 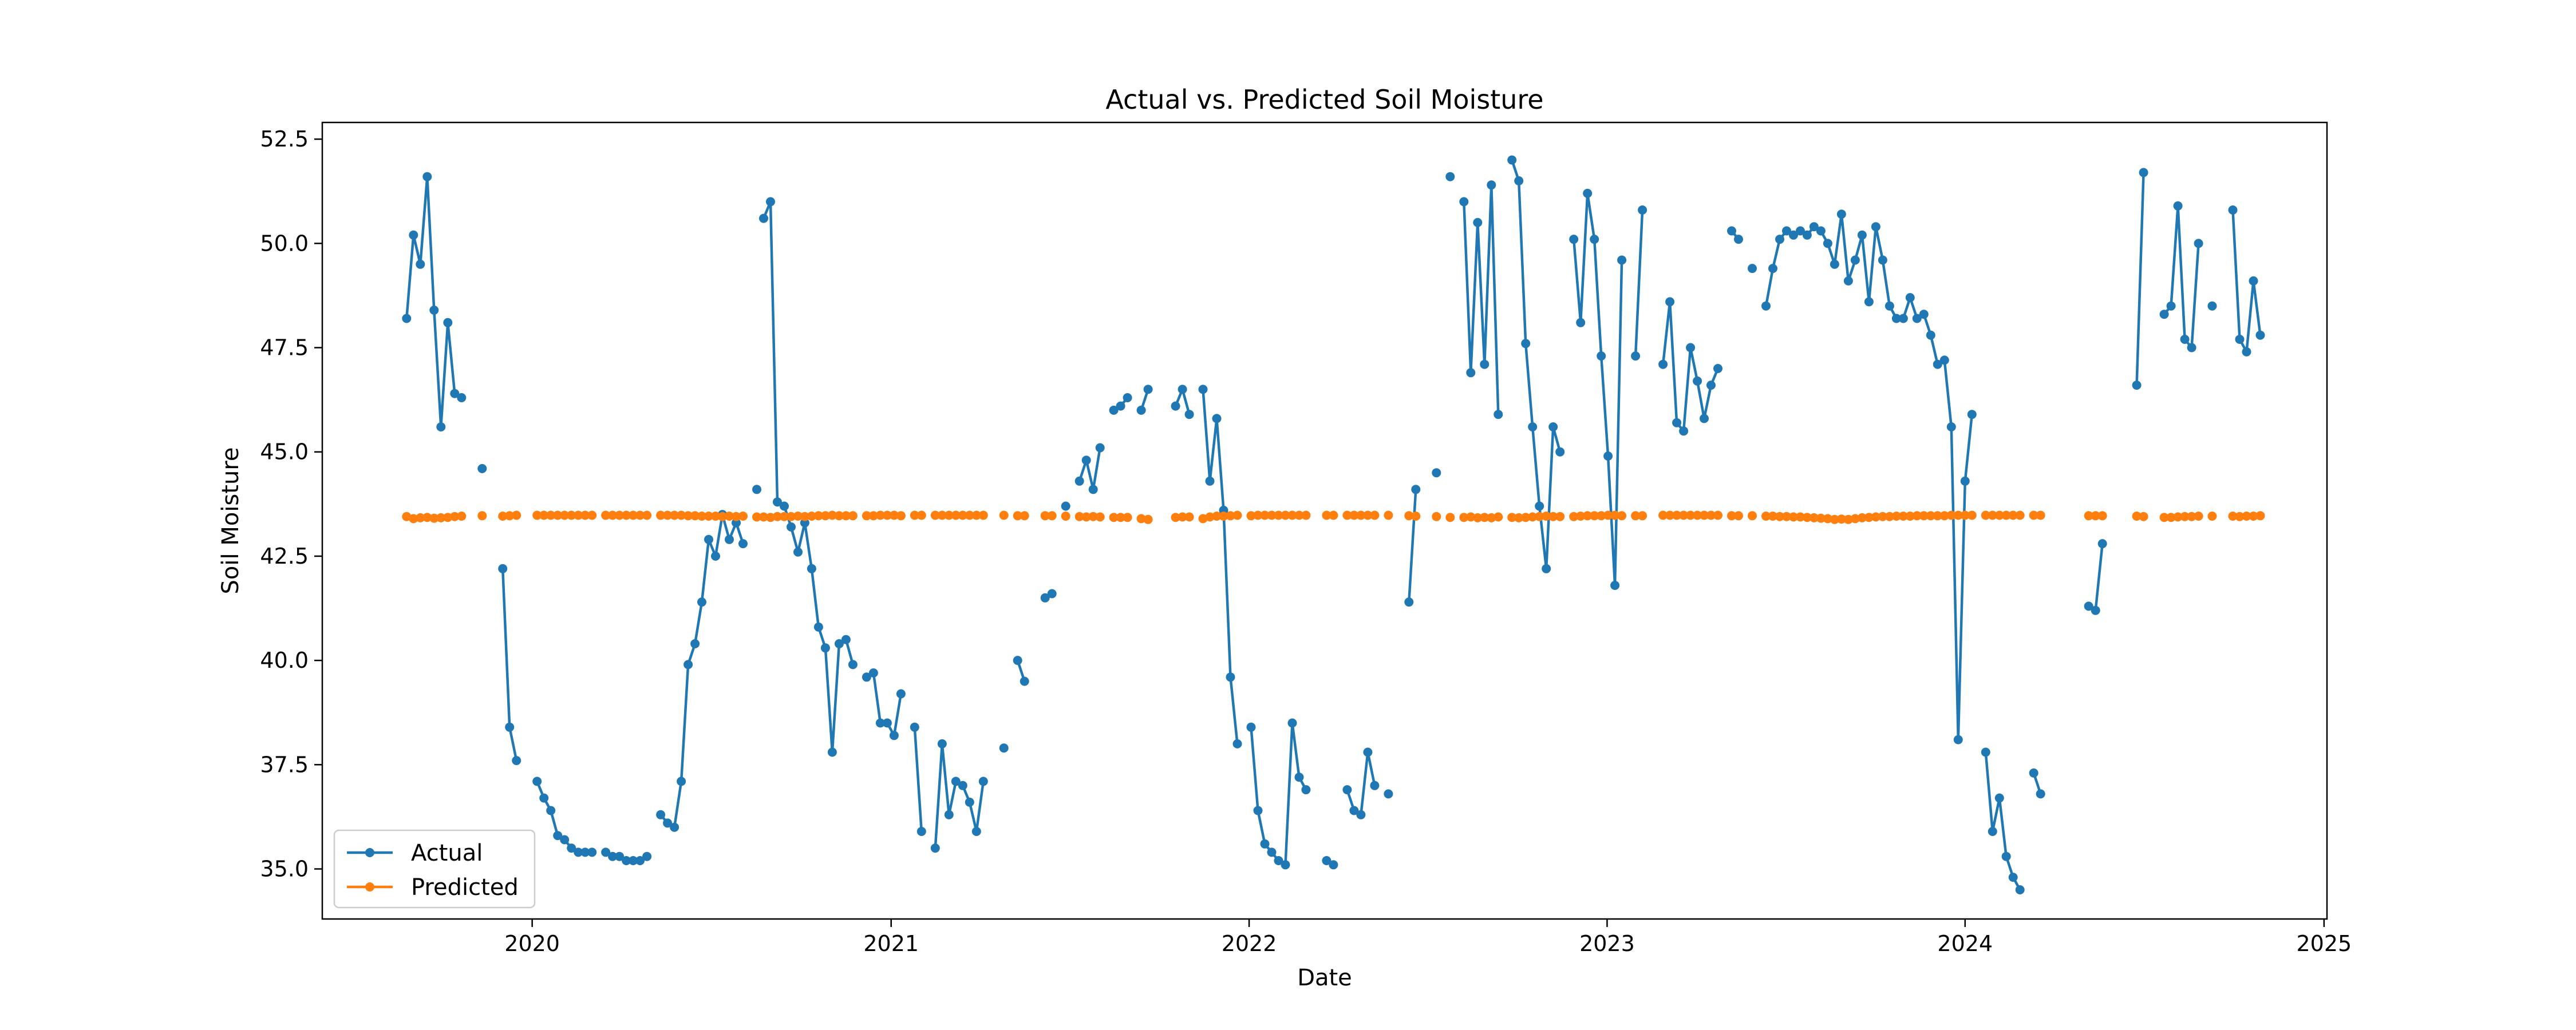 What do you see at coordinates (284, 764) in the screenshot?
I see `y-tick-label: 37.5` at bounding box center [284, 764].